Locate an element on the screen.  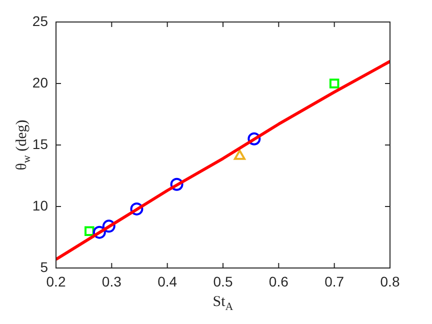
x-tick-label: 0.5 is located at coordinates (223, 281).